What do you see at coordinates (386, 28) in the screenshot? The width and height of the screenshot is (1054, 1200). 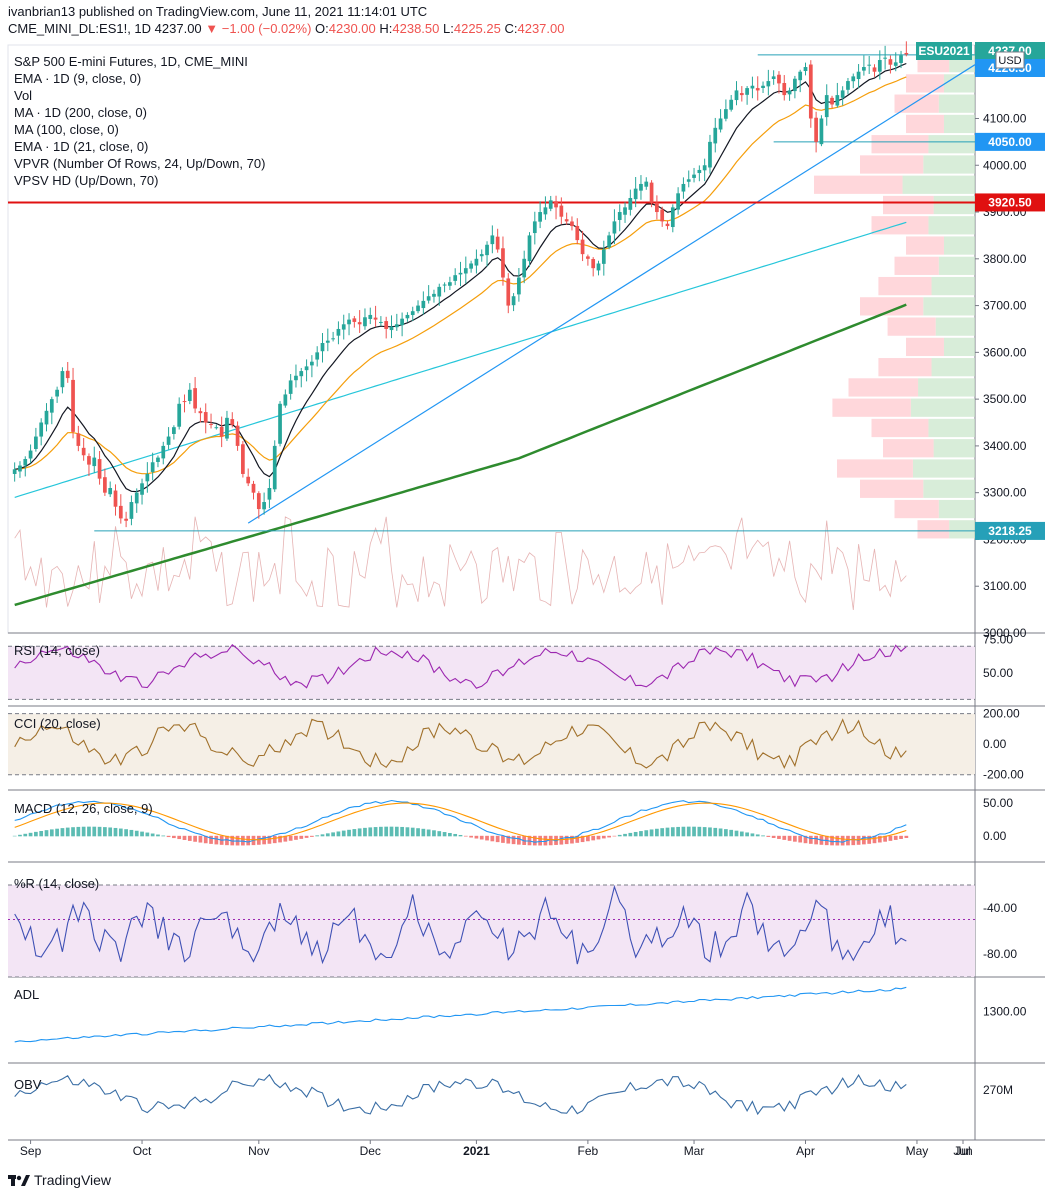 I see `high-label: H:` at bounding box center [386, 28].